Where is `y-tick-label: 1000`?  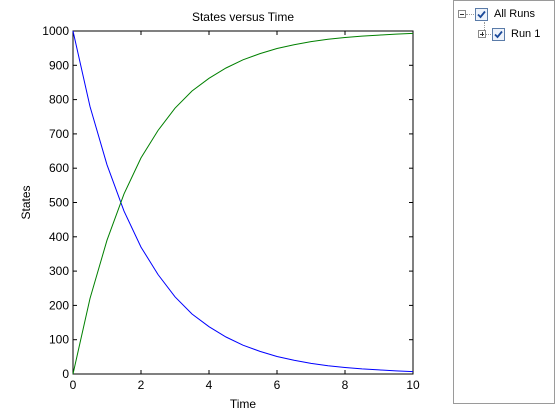
y-tick-label: 1000 is located at coordinates (55, 31).